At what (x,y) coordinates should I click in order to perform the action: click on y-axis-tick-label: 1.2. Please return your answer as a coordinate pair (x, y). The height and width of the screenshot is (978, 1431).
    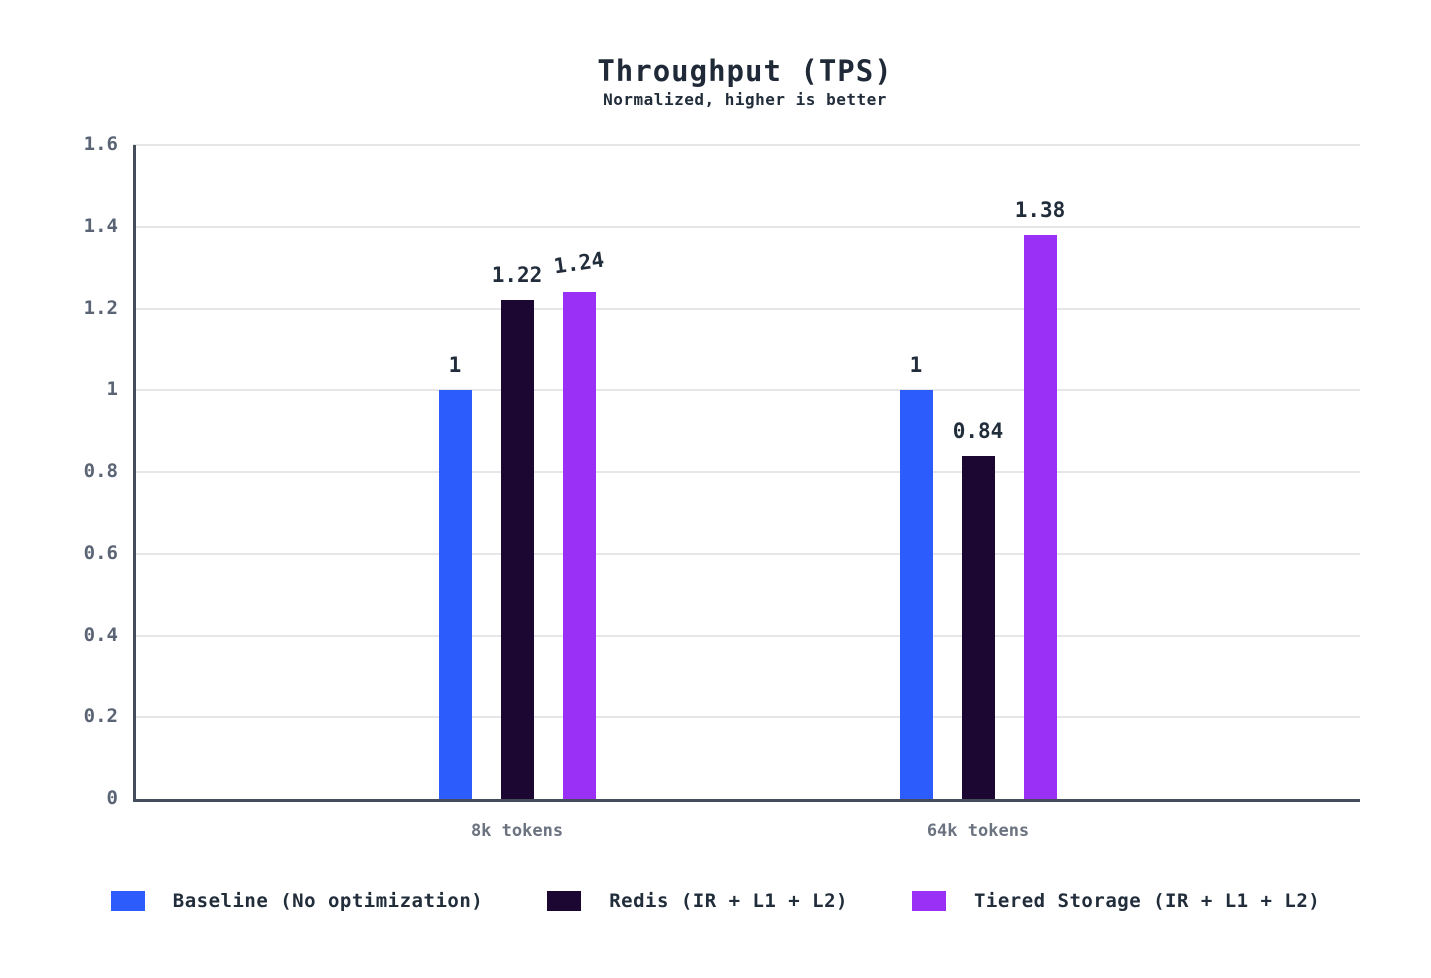
    Looking at the image, I should click on (100, 307).